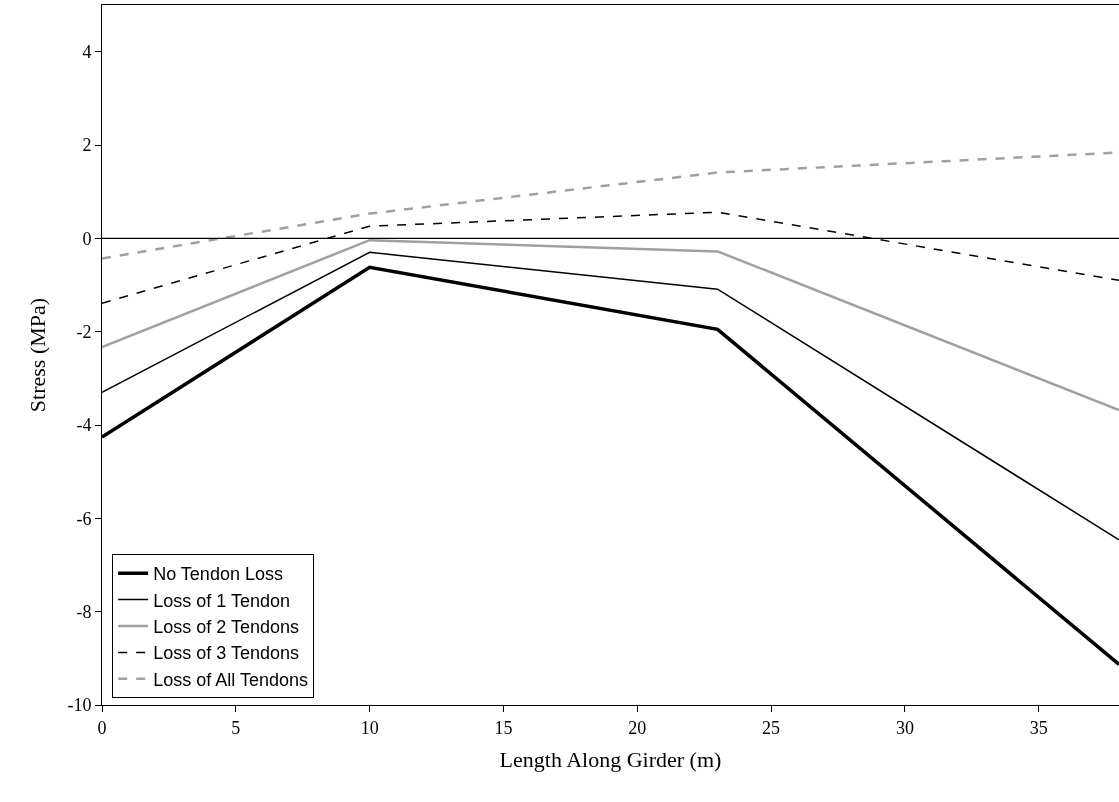  What do you see at coordinates (84, 425) in the screenshot?
I see `y-tick-label: -4` at bounding box center [84, 425].